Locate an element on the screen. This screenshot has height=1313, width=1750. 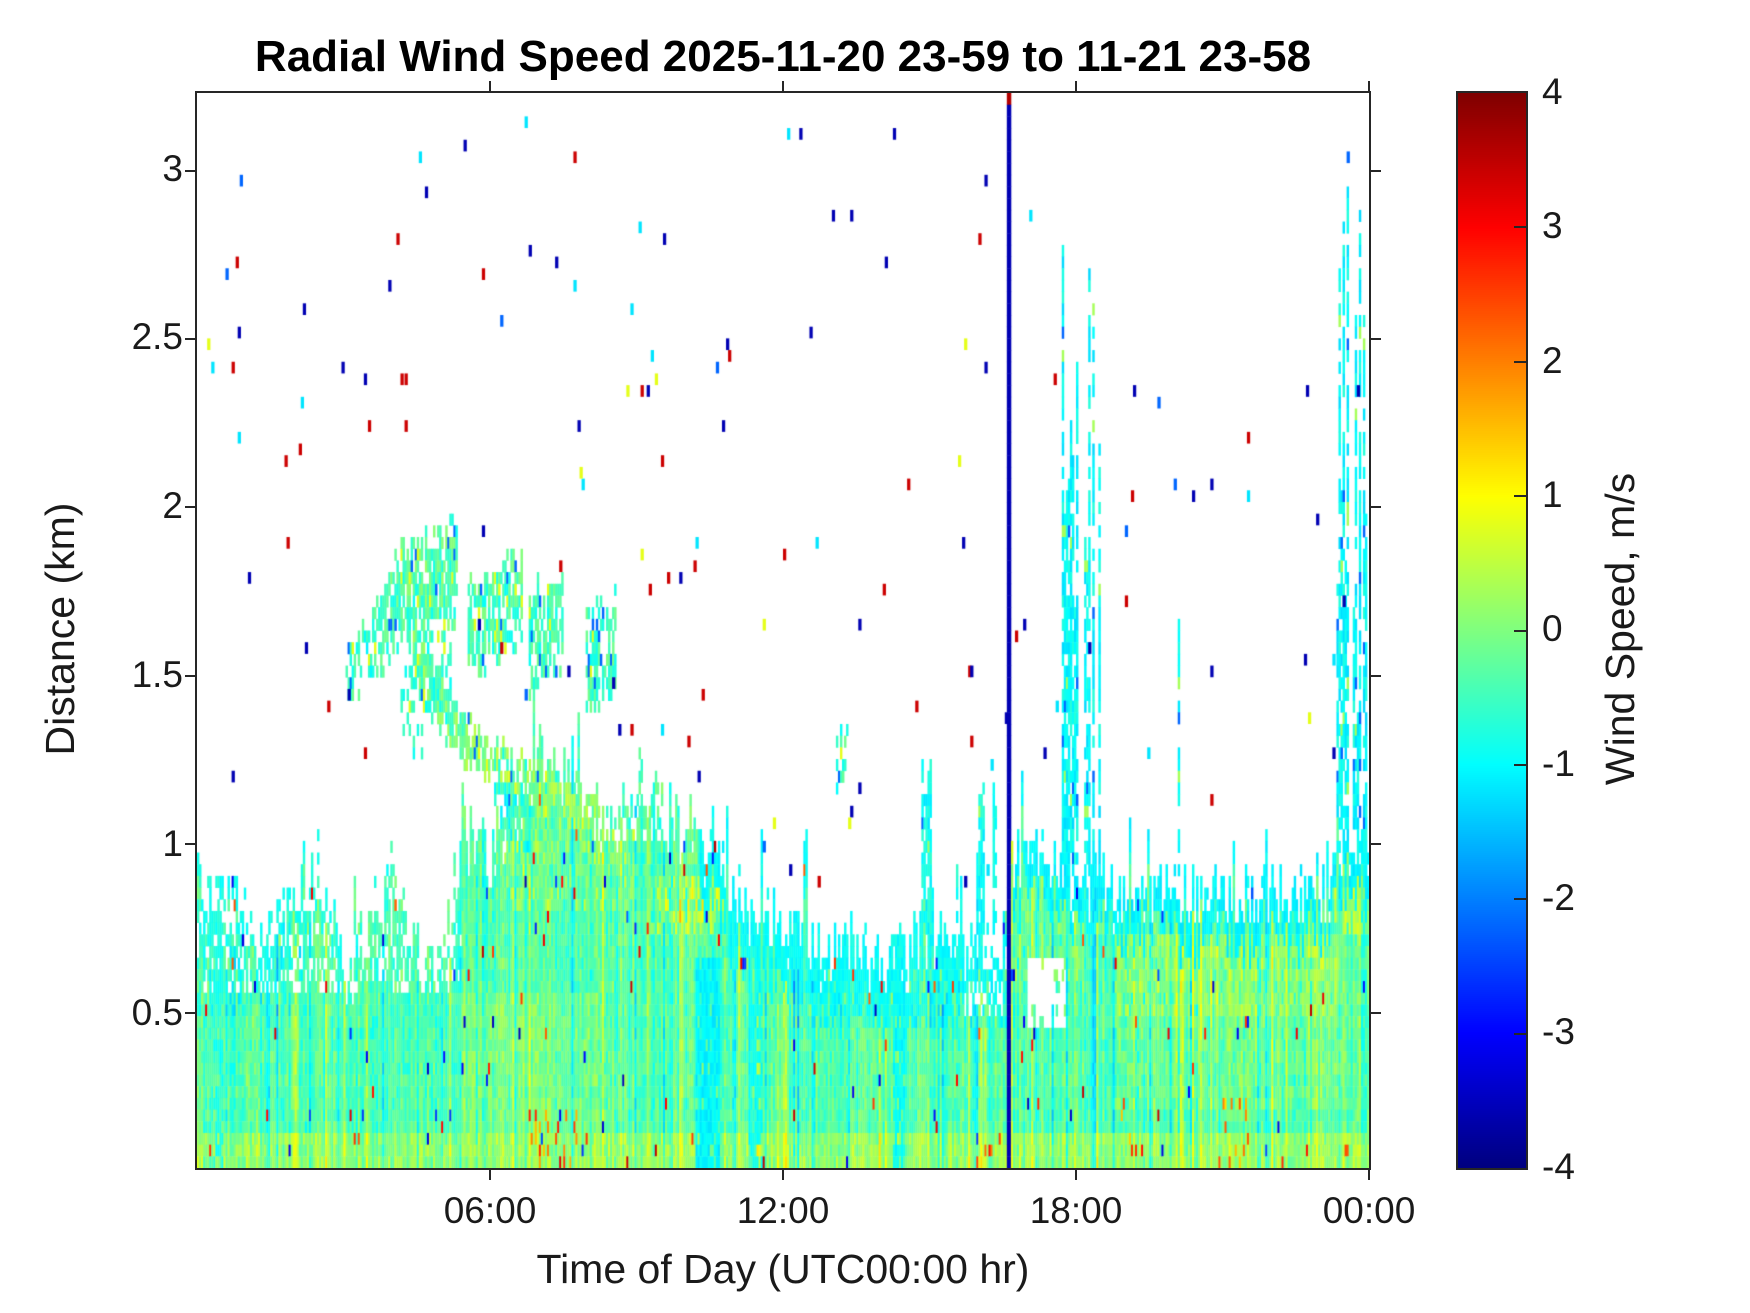
y-tick-label-1p5: 1.5 is located at coordinates (157, 674).